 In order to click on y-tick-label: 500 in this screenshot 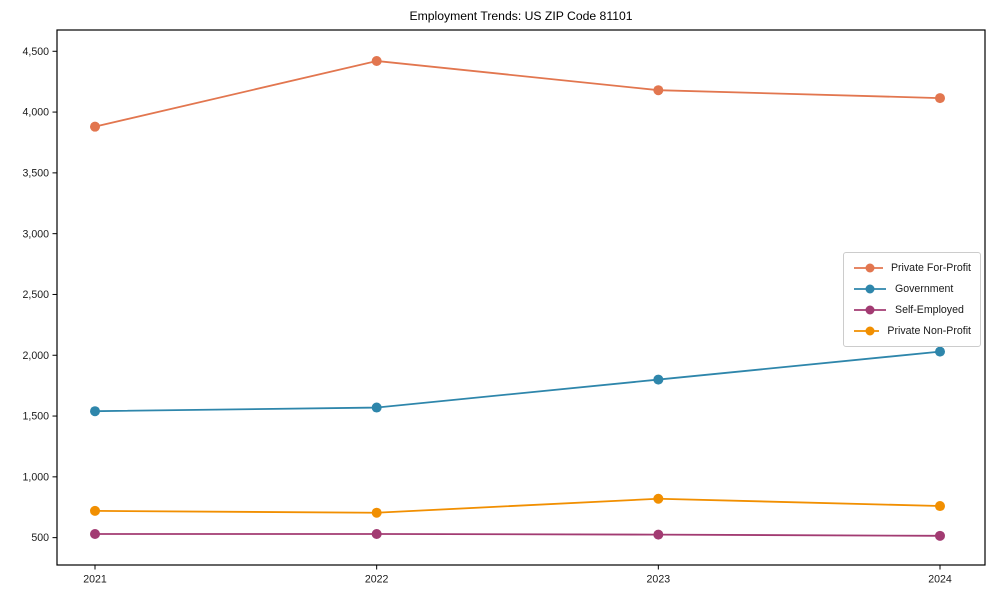, I will do `click(40, 538)`.